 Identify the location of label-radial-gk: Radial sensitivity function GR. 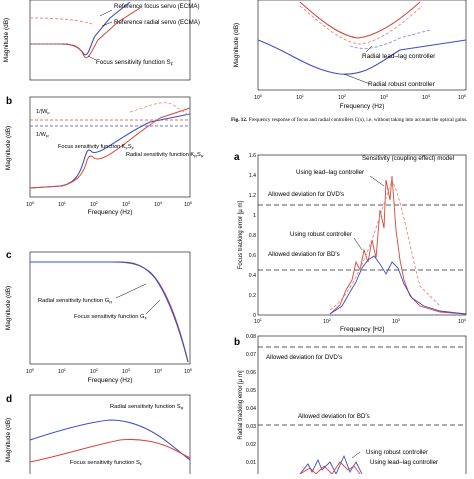
(75, 301).